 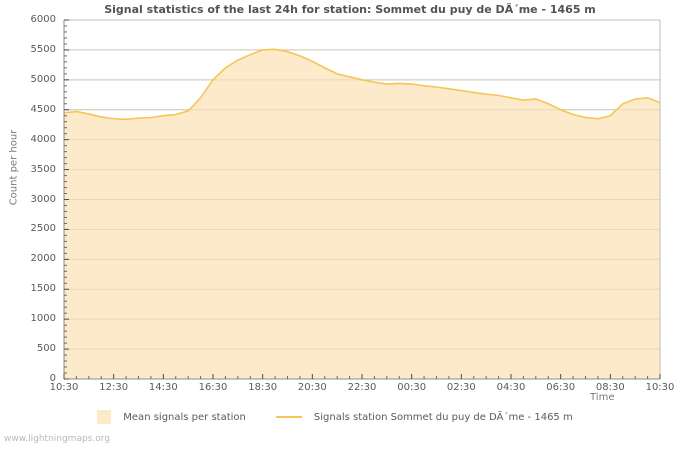 What do you see at coordinates (57, 439) in the screenshot?
I see `watermark: www.lightningmaps.org` at bounding box center [57, 439].